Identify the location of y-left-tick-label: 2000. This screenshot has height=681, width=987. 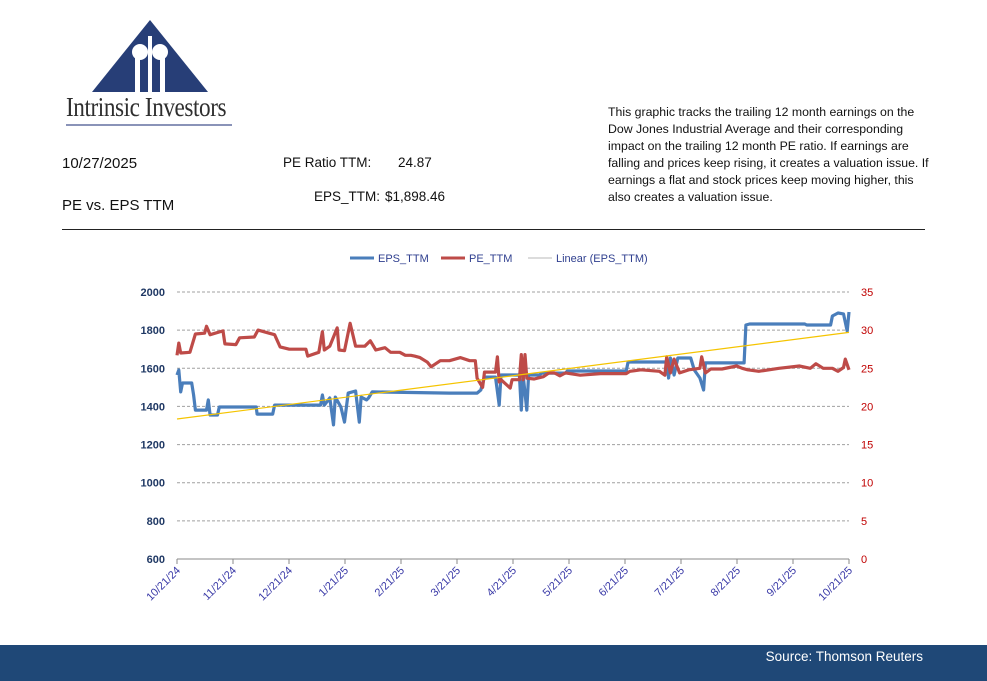
(153, 293).